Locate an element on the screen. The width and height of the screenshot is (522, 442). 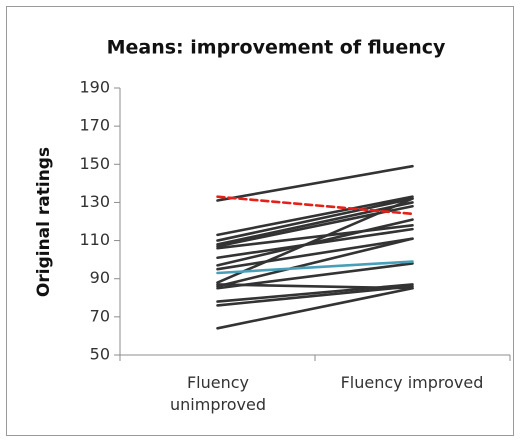
y-axis-label: Original ratings is located at coordinates (44, 222).